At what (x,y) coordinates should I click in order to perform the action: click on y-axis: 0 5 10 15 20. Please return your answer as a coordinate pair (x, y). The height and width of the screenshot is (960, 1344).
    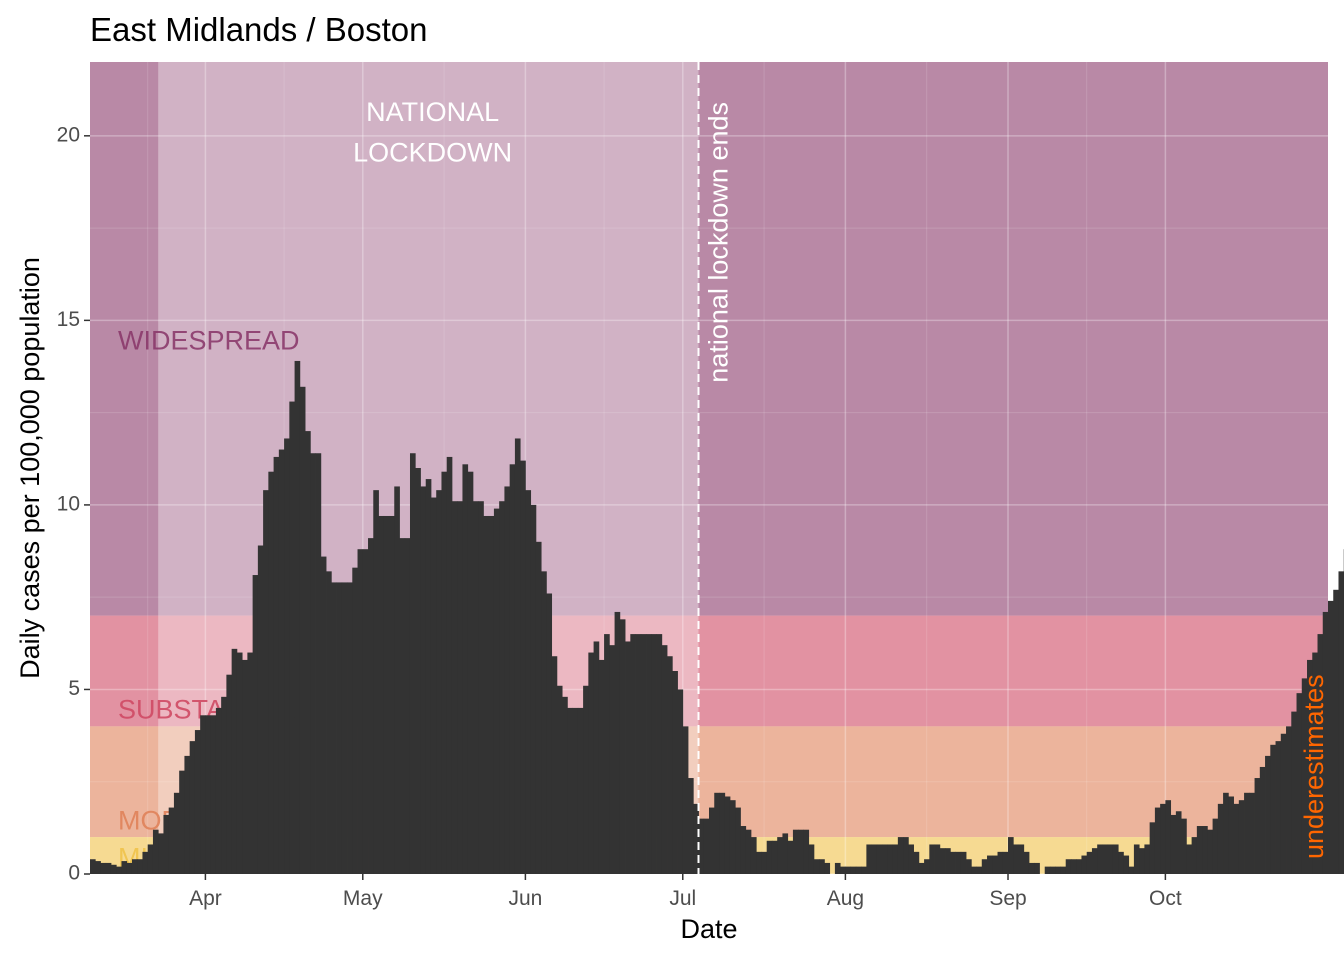
    Looking at the image, I should click on (73, 504).